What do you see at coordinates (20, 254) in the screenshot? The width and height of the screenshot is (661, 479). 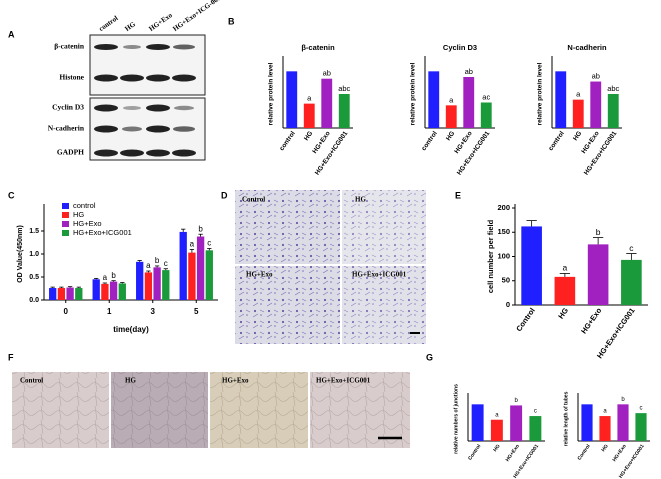 I see `y-axis-label: OD Value(450nm)` at bounding box center [20, 254].